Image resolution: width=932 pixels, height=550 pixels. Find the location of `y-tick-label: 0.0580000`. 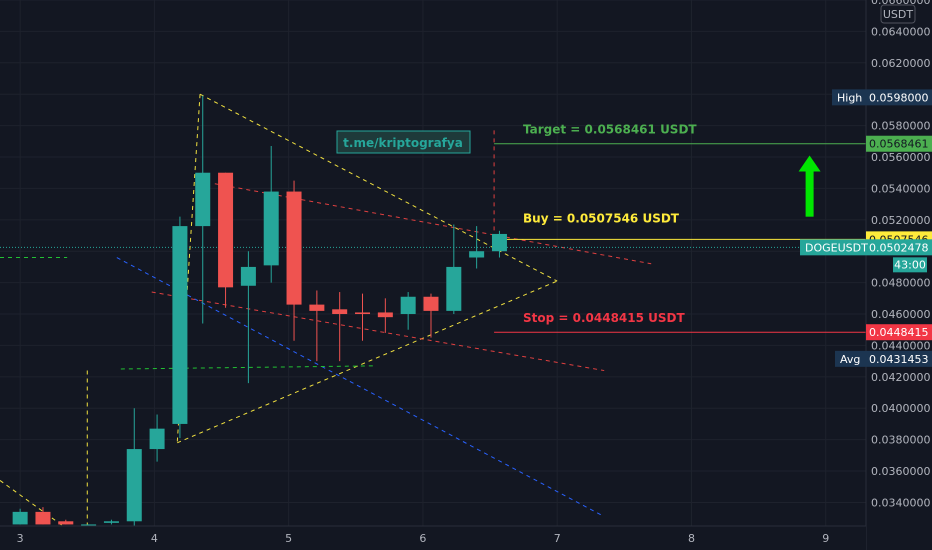

y-tick-label: 0.0580000 is located at coordinates (901, 126).